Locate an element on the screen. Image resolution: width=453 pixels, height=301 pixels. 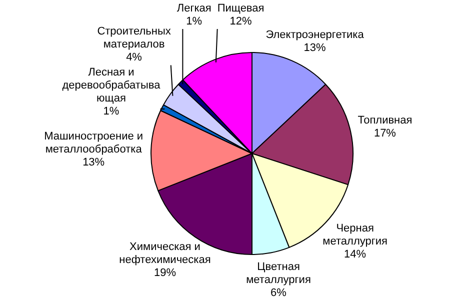
slice-label: Цветная металлургия is located at coordinates (278, 273).